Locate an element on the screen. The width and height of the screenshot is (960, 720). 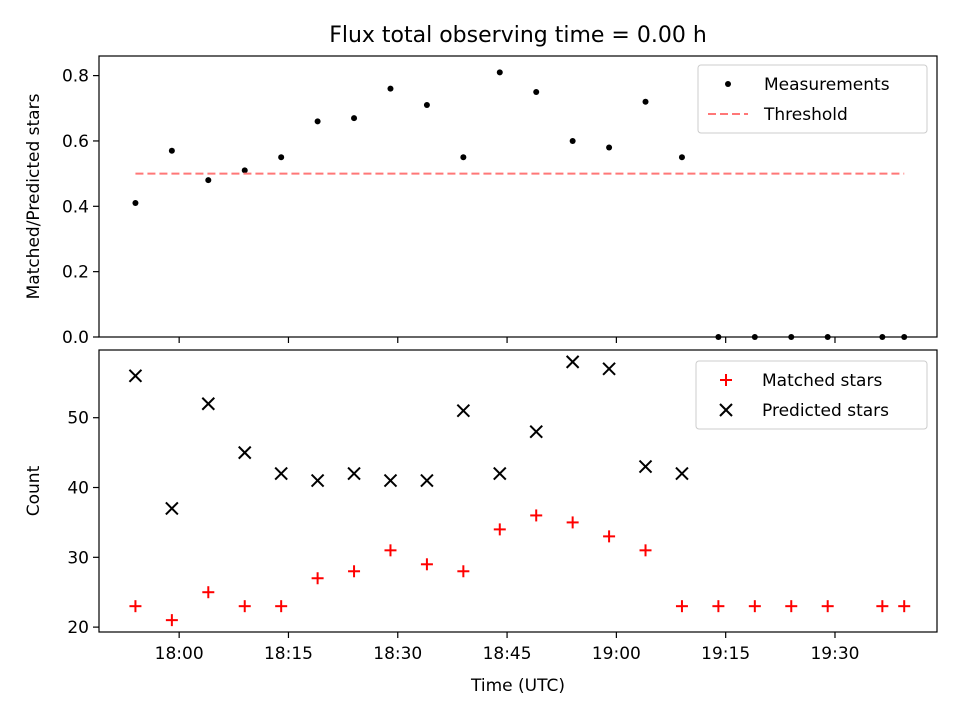
y-tick-label: 0.0 is located at coordinates (75, 338).